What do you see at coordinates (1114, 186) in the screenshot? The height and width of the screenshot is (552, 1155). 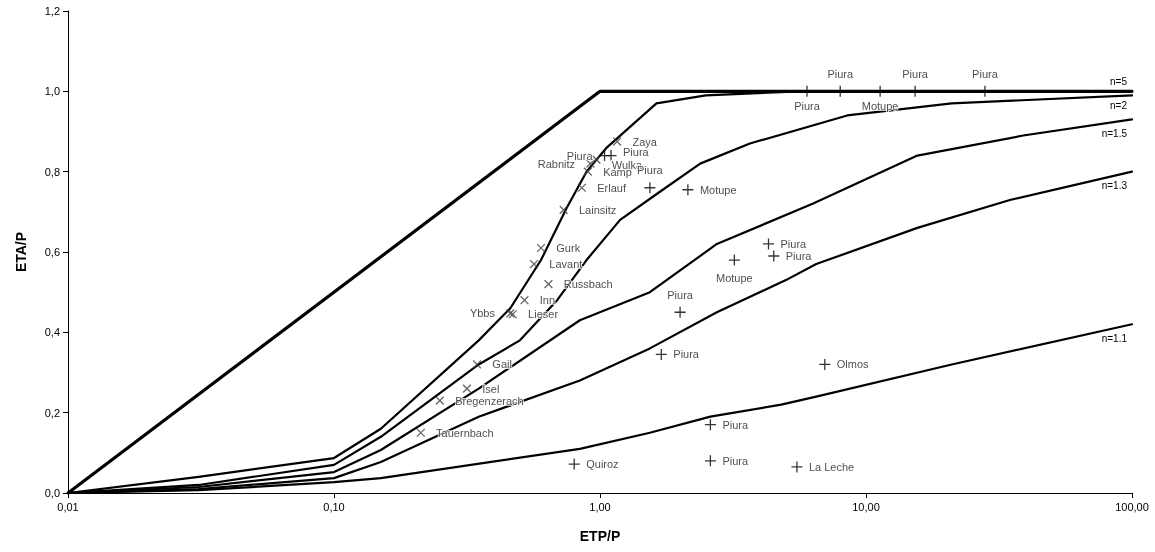 I see `series-label: n=1.3` at bounding box center [1114, 186].